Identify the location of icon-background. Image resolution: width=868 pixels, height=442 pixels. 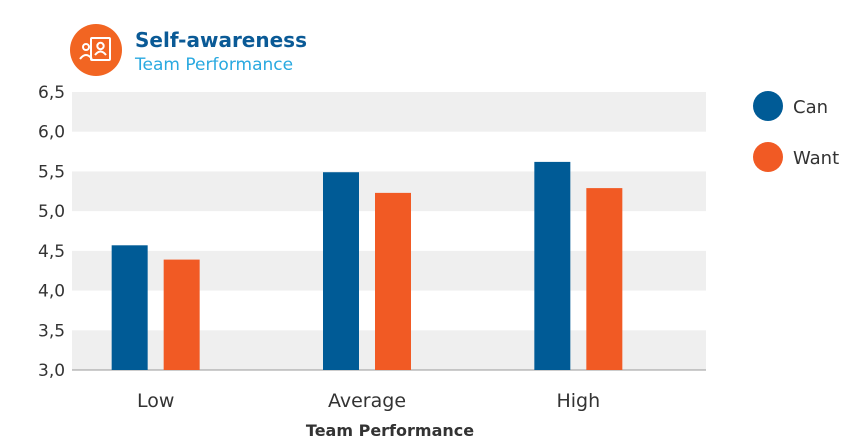
(96, 50).